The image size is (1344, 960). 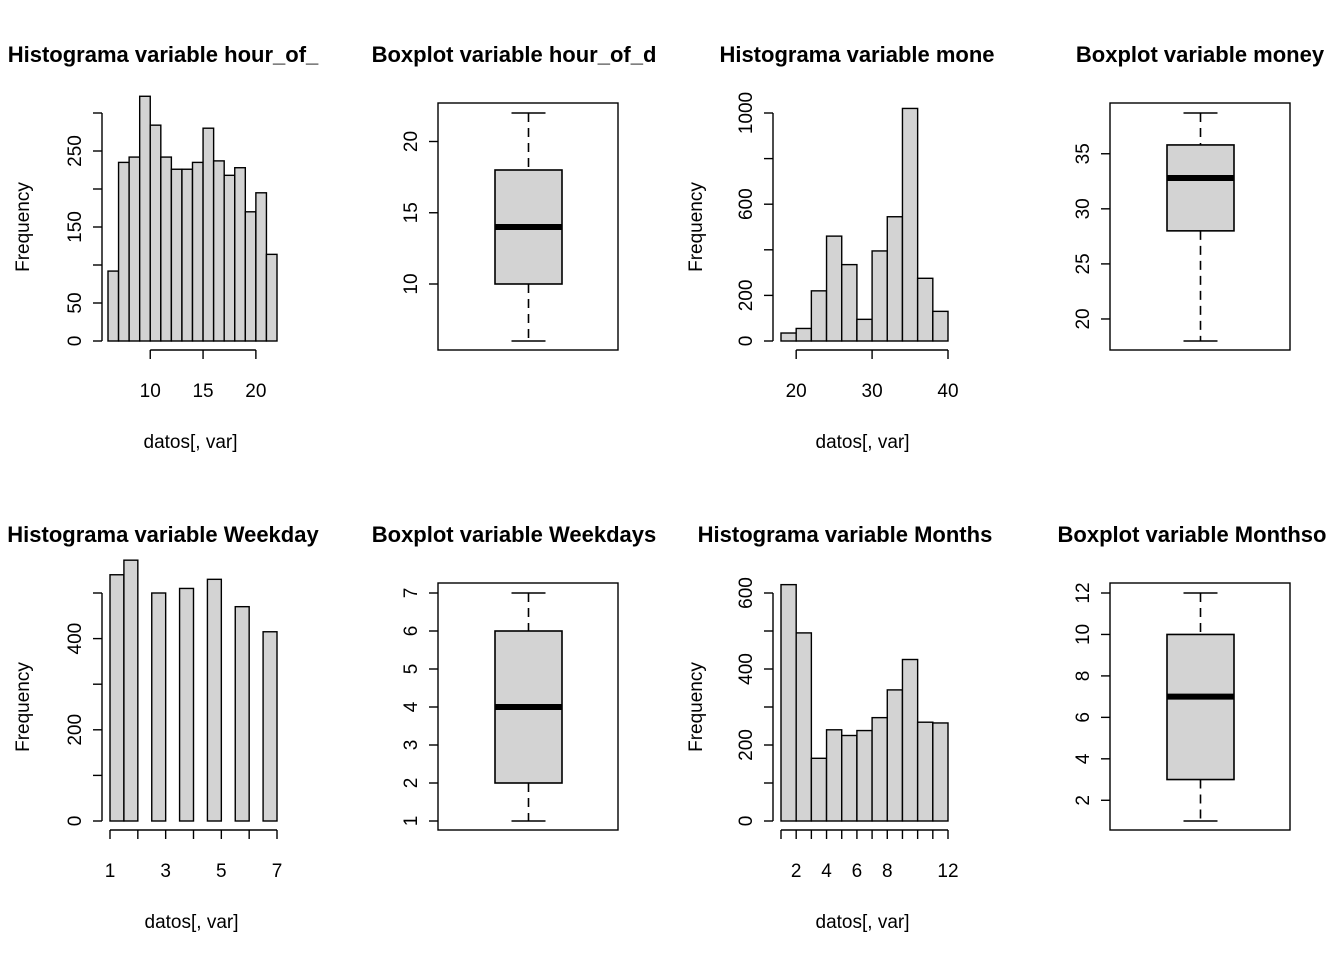 I want to click on y-tick-label: 400, so click(x=75, y=639).